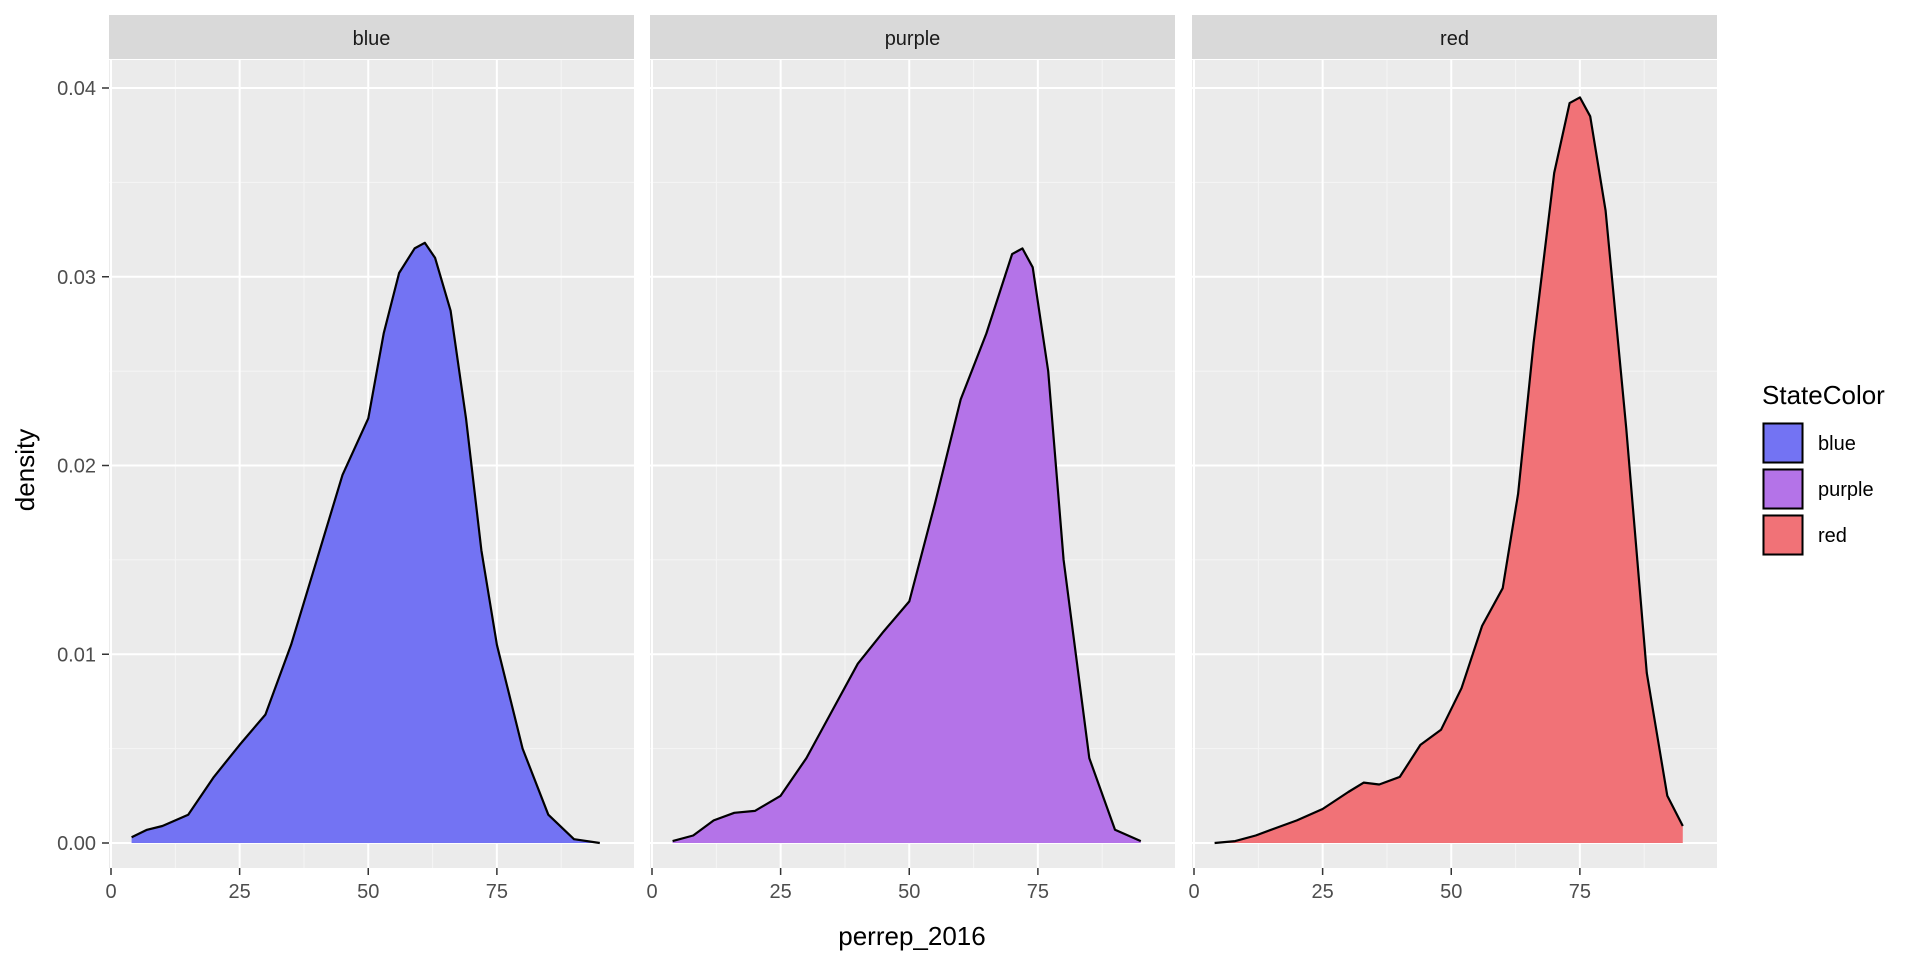 The height and width of the screenshot is (960, 1920). Describe the element at coordinates (1837, 444) in the screenshot. I see `legend-label-blue: blue` at that location.